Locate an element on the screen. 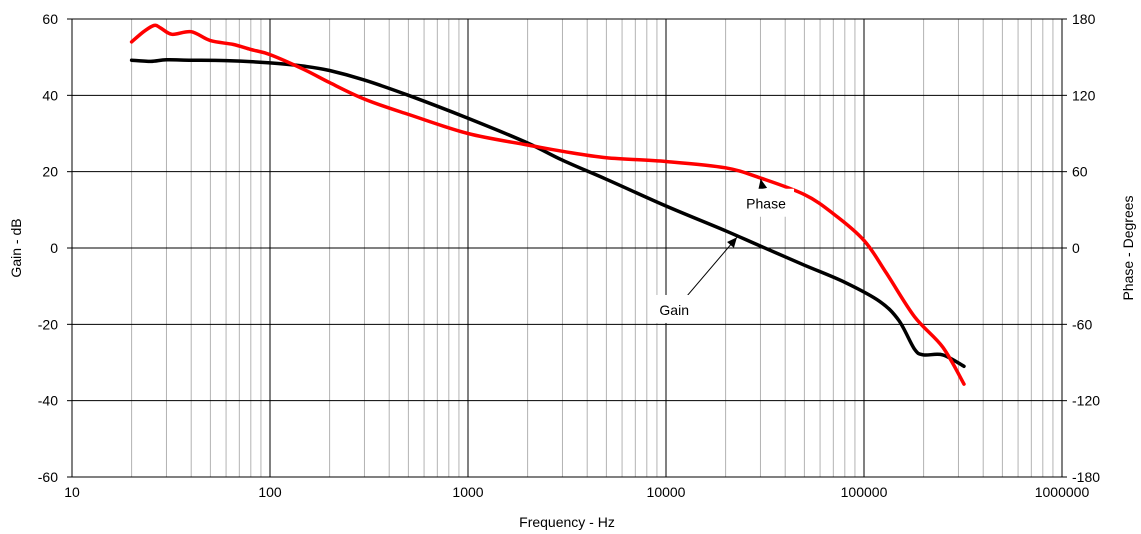 The width and height of the screenshot is (1141, 534). y-tick-labels: 60 40 20 0 -20 -40 -60 is located at coordinates (48, 248).